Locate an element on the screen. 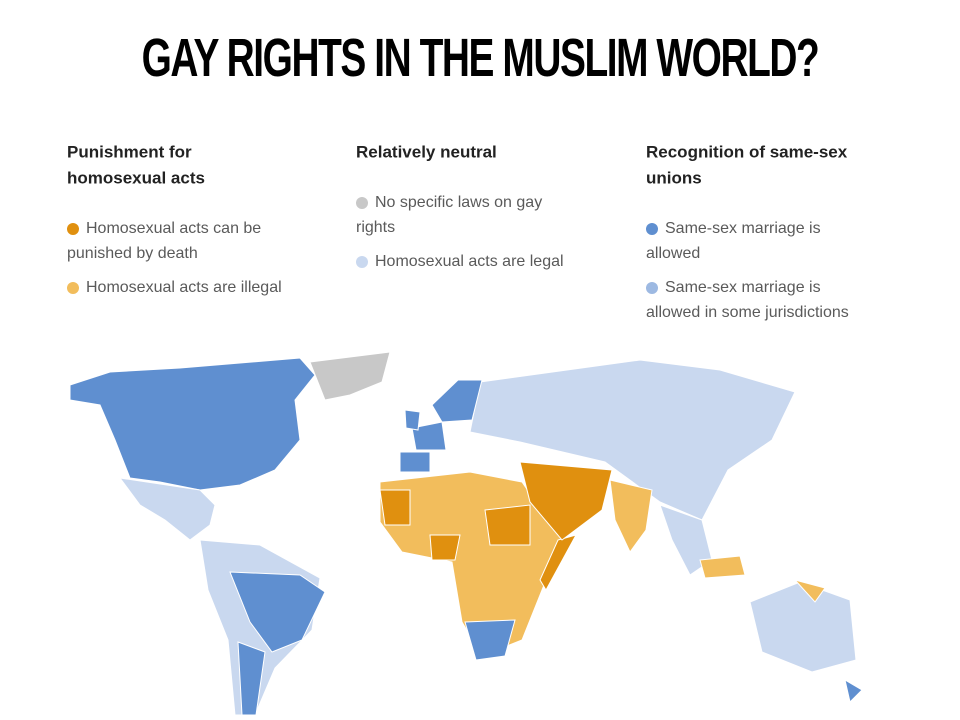  legend-heading: Recognition of same-sex is located at coordinates (747, 151).